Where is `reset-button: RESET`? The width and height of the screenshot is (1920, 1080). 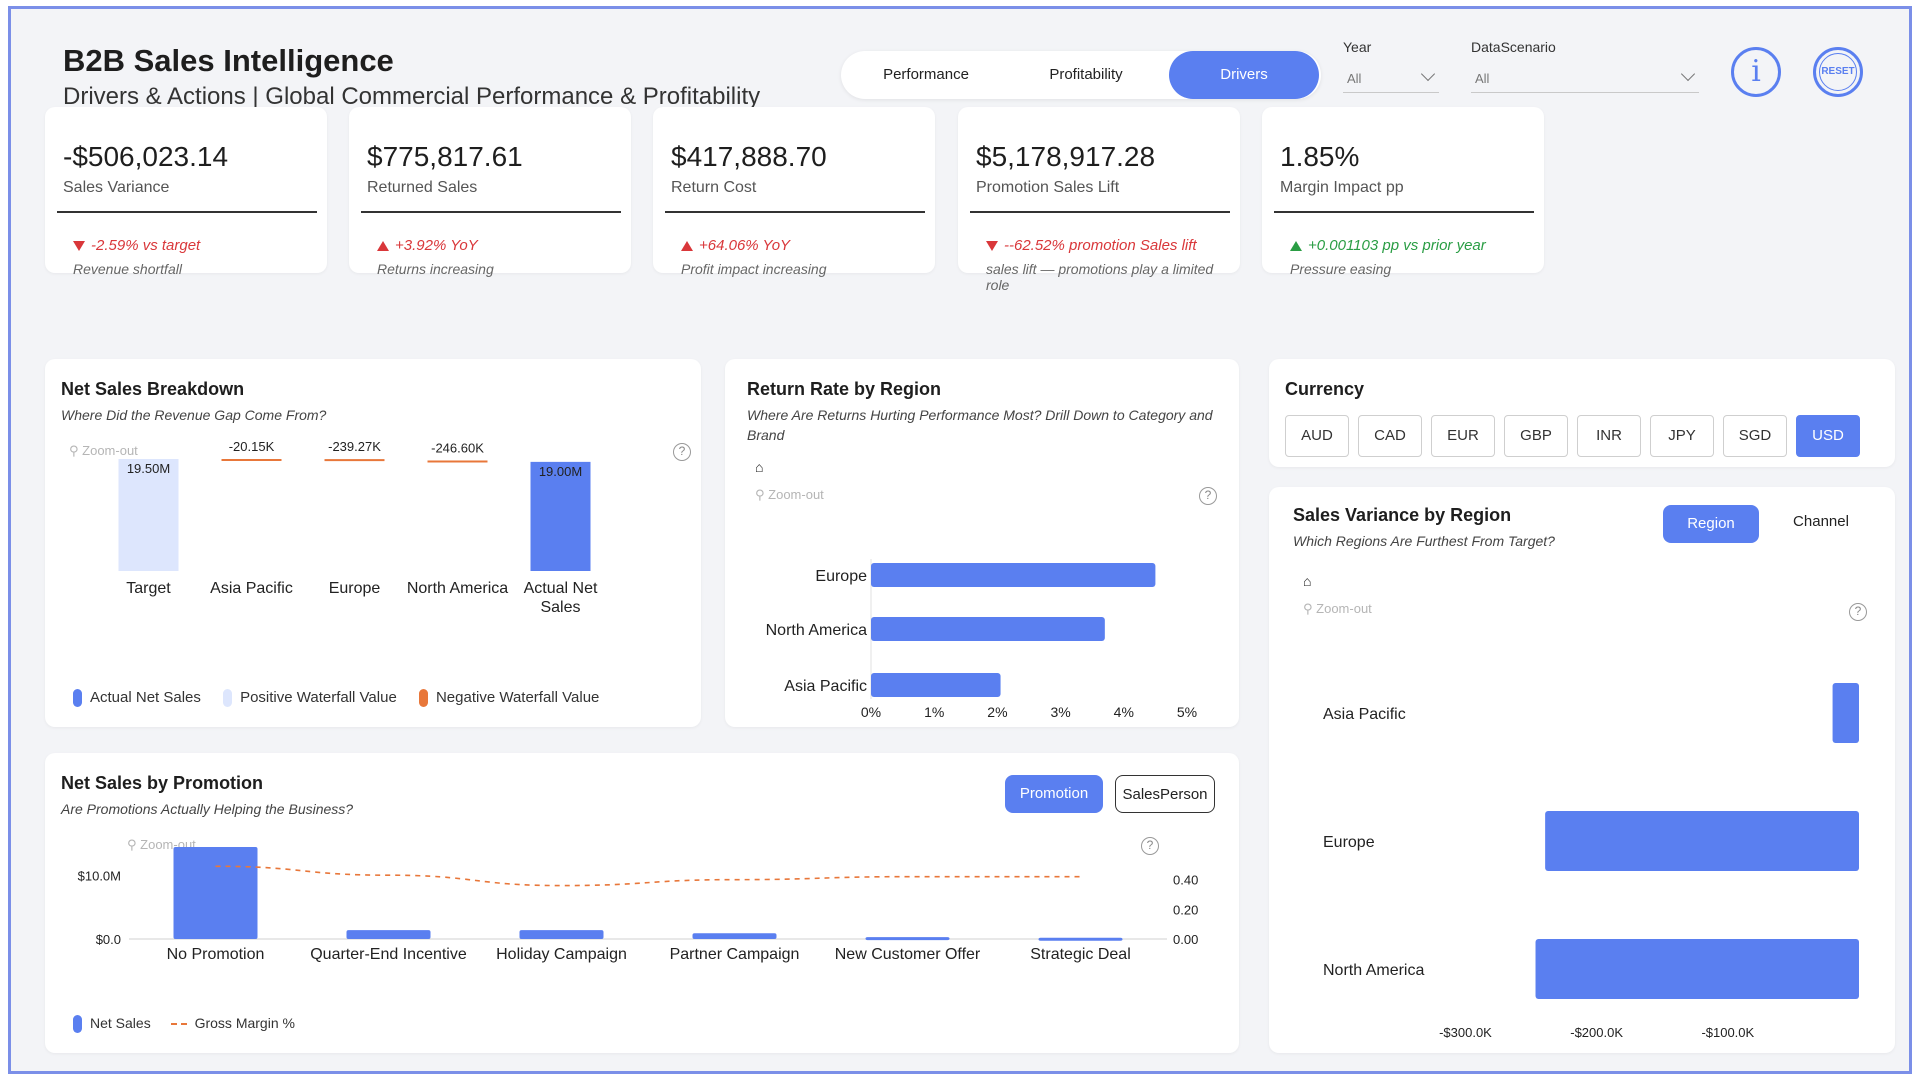 reset-button: RESET is located at coordinates (1838, 72).